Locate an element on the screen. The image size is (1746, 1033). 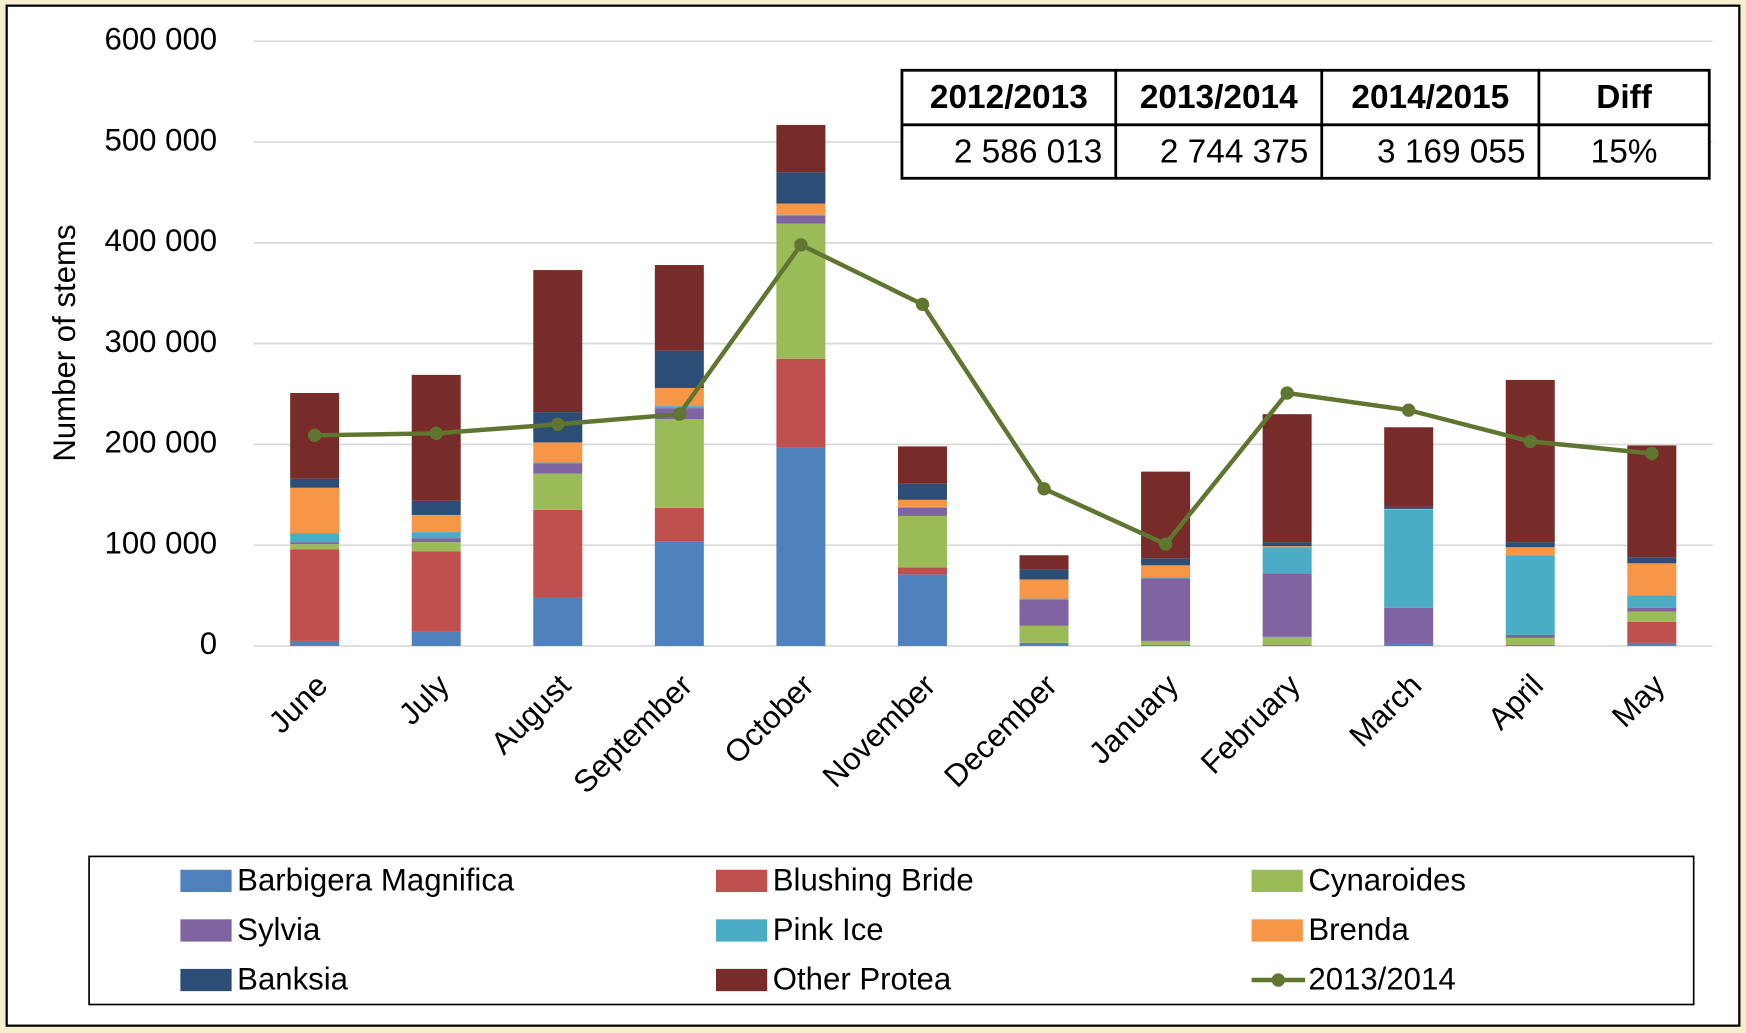
table-cell: 2 744 375 is located at coordinates (1234, 152).